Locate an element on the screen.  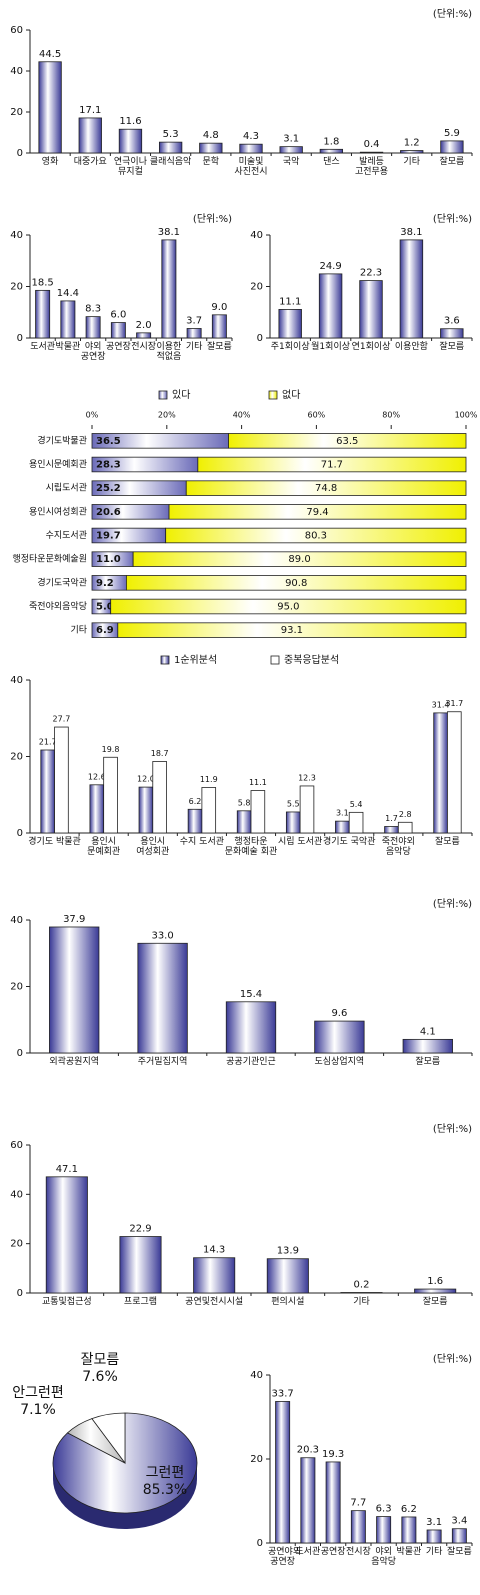
value-label: 37.9 is located at coordinates (74, 919).